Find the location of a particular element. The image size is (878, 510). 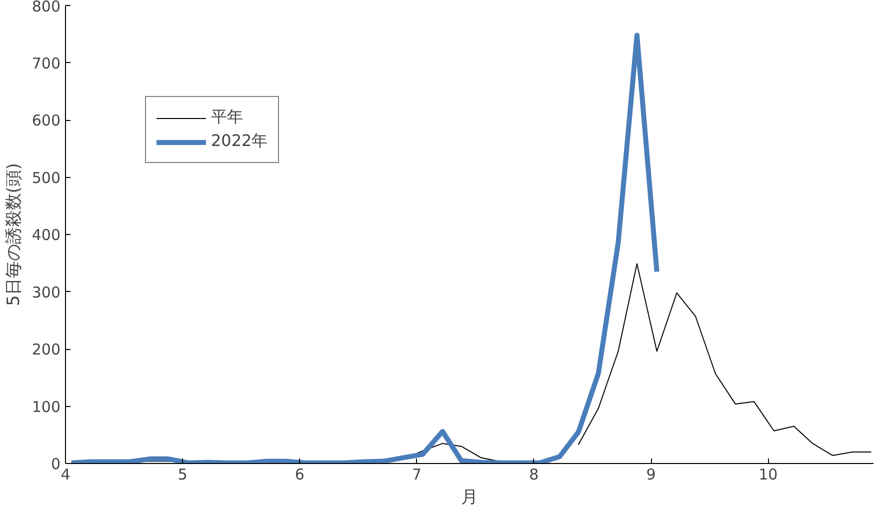

y-axis-title: 5日毎の誘殺数(頭) is located at coordinates (14, 234).